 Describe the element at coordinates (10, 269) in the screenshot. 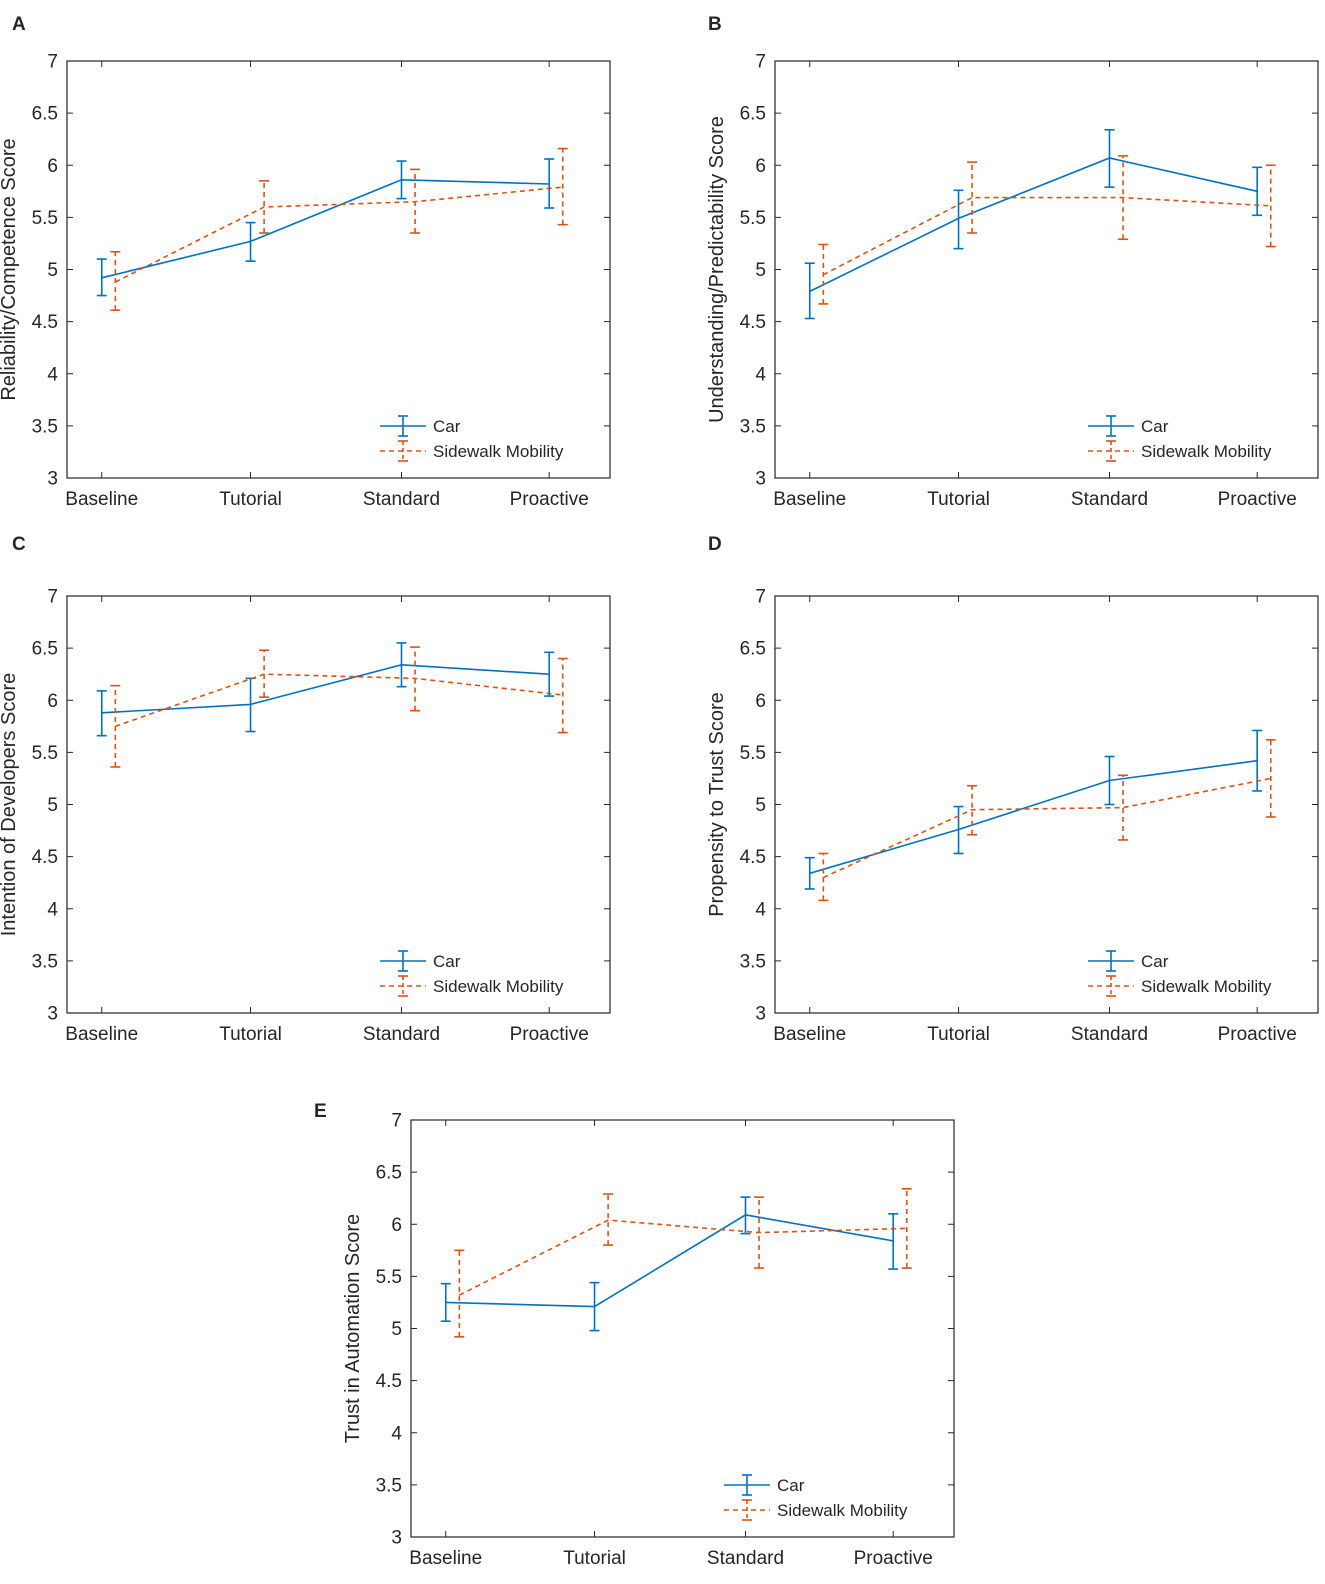

I see `y-axis-label: Reliability/Competence Score` at that location.